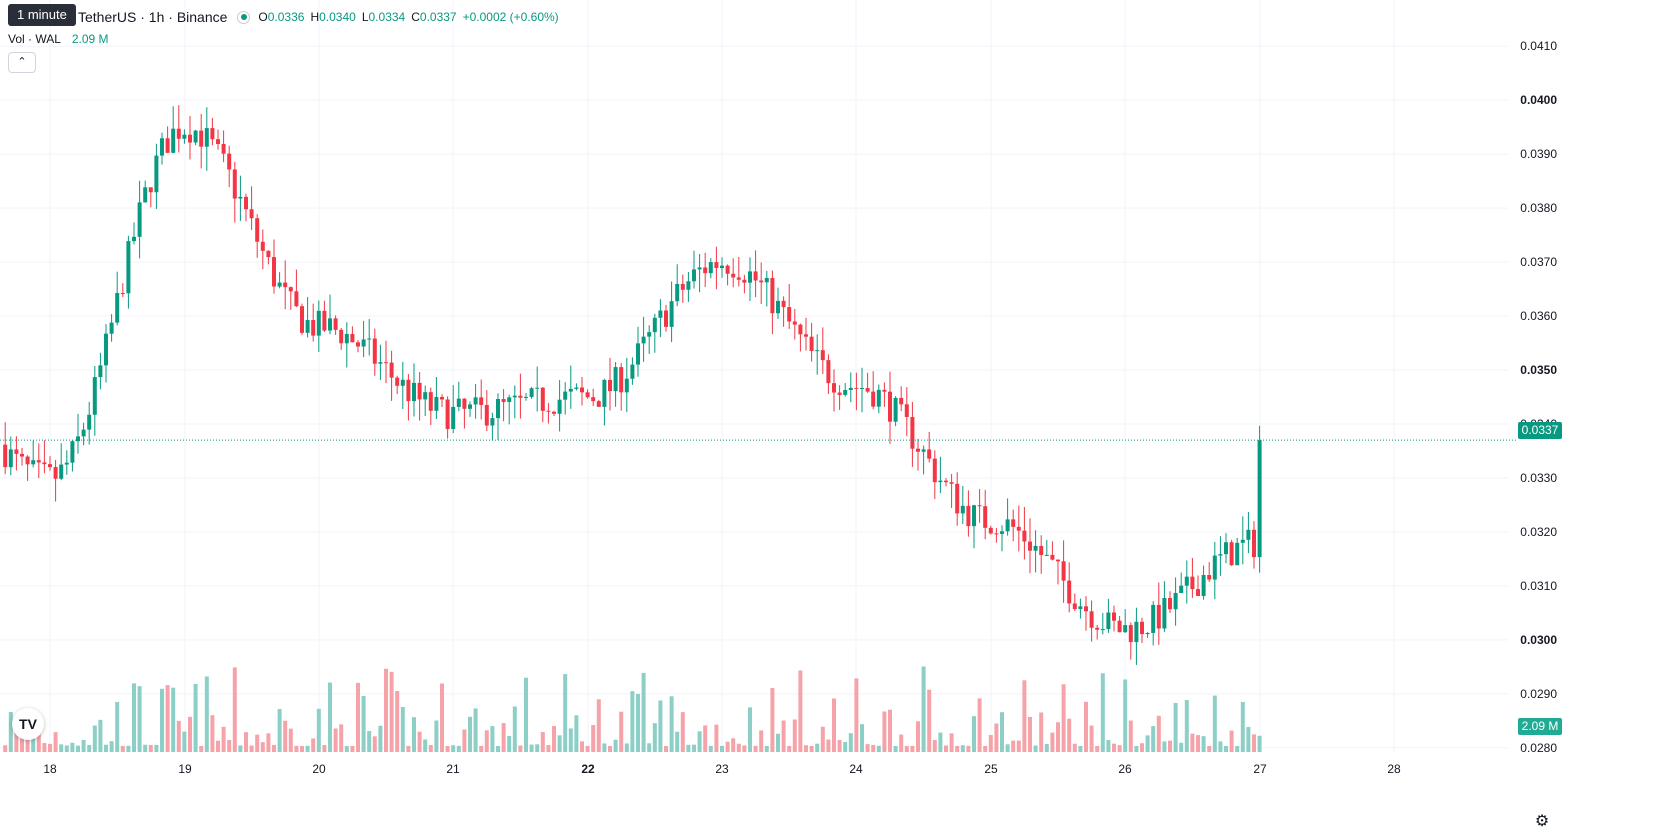 This screenshot has width=1678, height=835. What do you see at coordinates (1540, 726) in the screenshot?
I see `last-volume-tag: 2.09 M` at bounding box center [1540, 726].